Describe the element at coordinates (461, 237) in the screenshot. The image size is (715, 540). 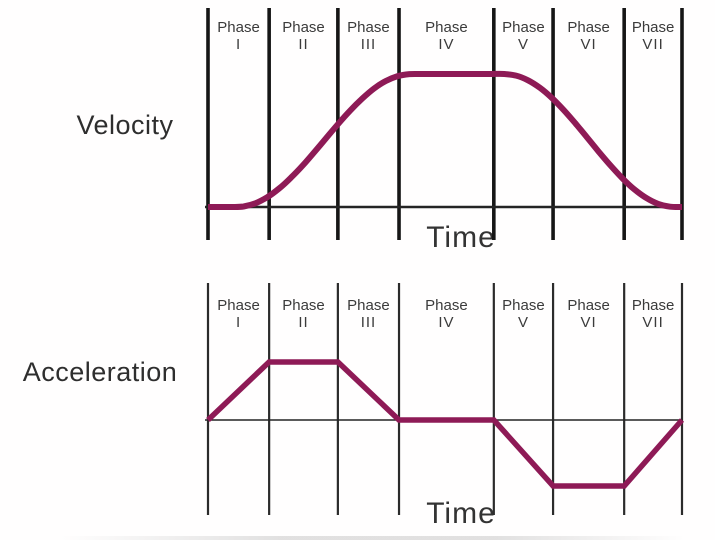
I see `velocity-time-axis-label: Time` at that location.